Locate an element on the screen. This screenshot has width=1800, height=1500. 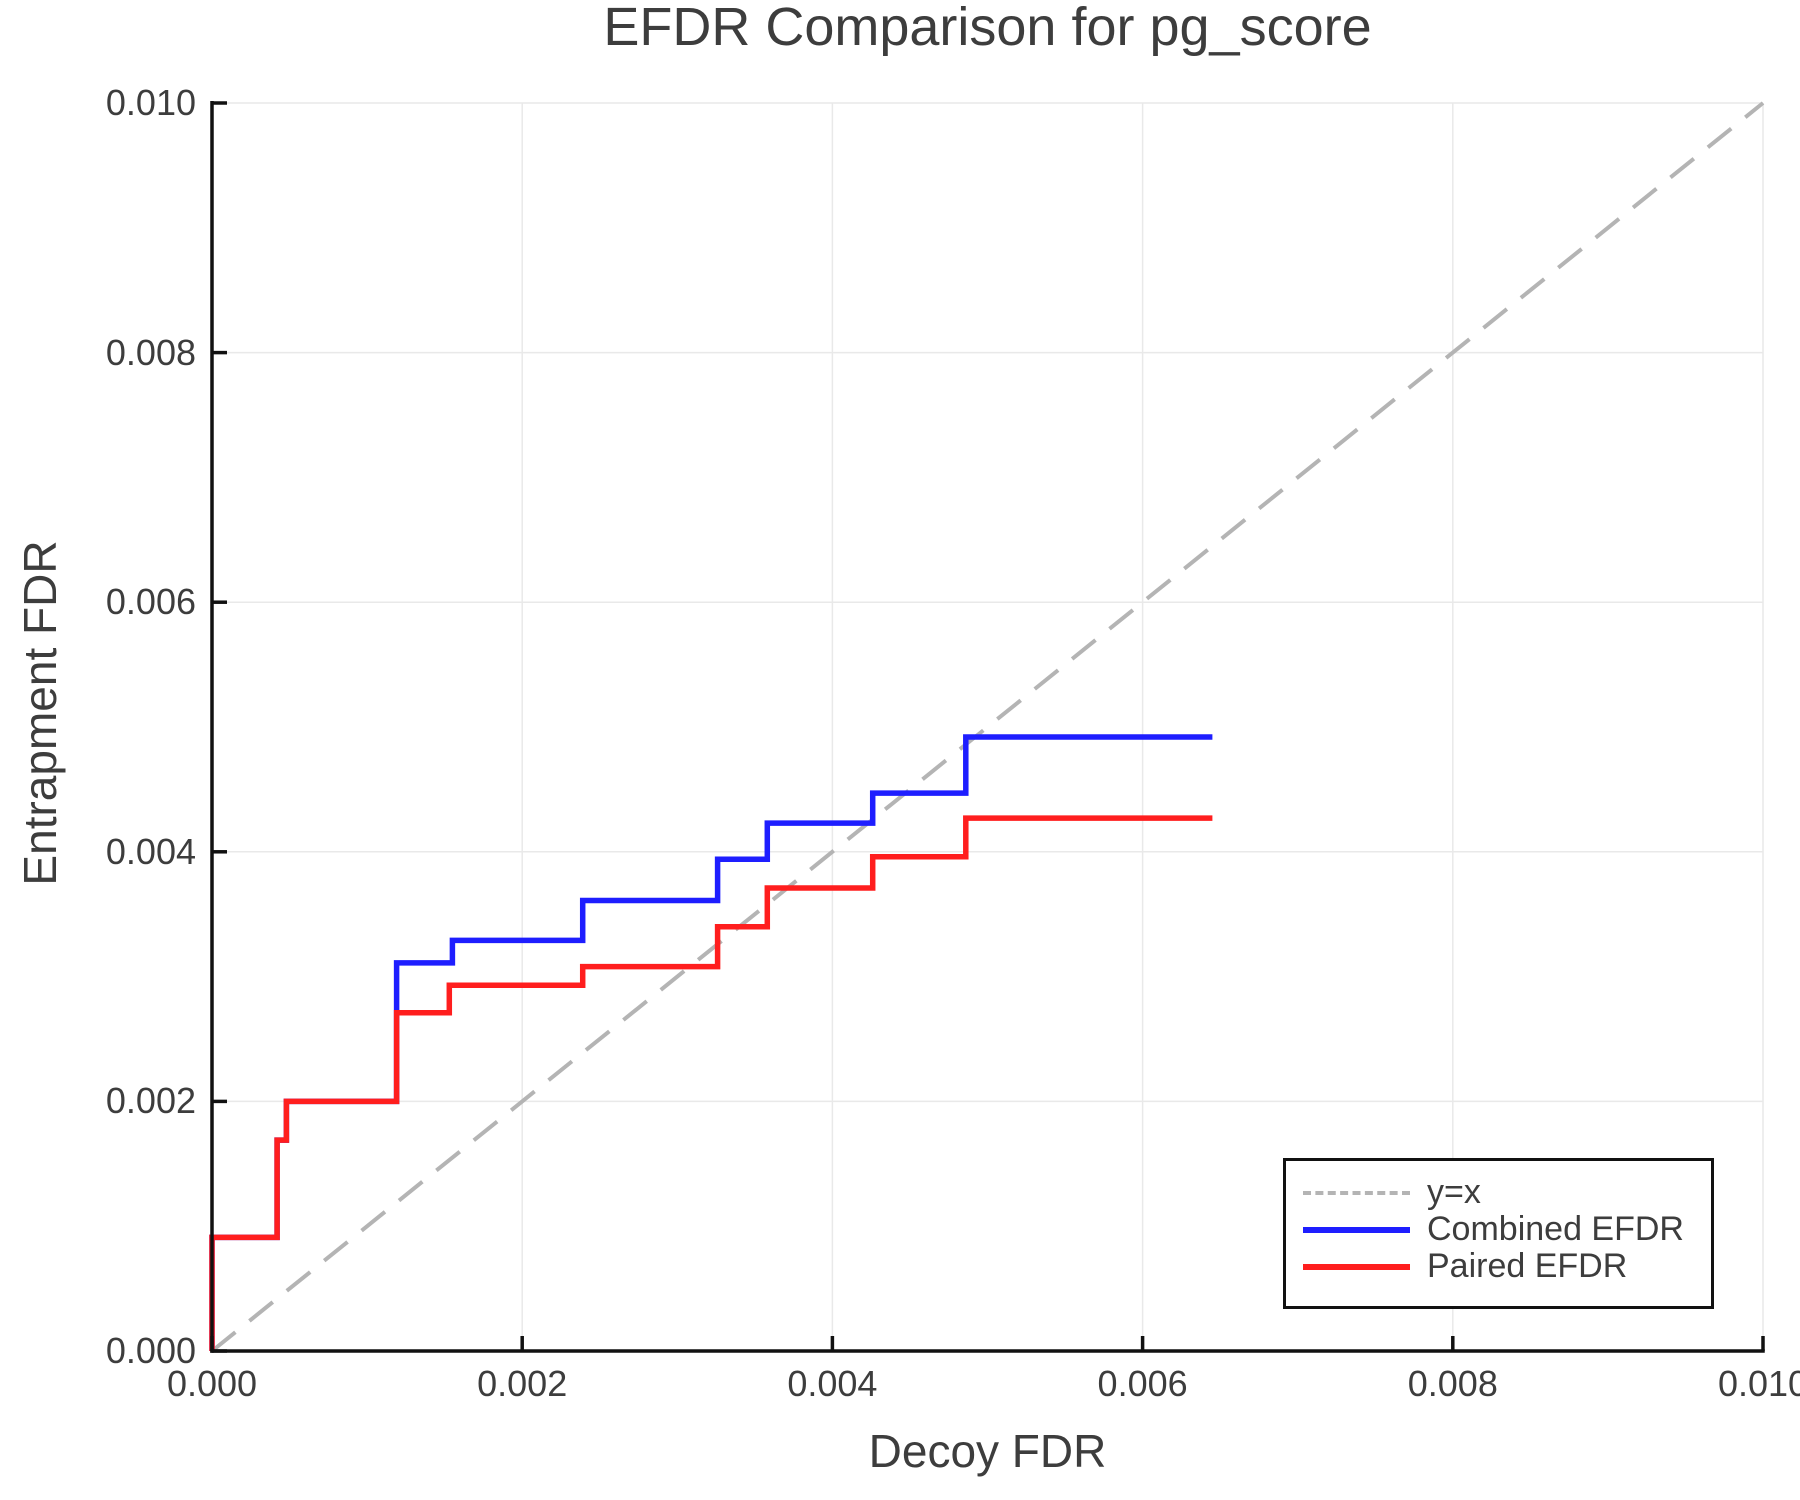
x-tick-label: 0.004 is located at coordinates (832, 1383).